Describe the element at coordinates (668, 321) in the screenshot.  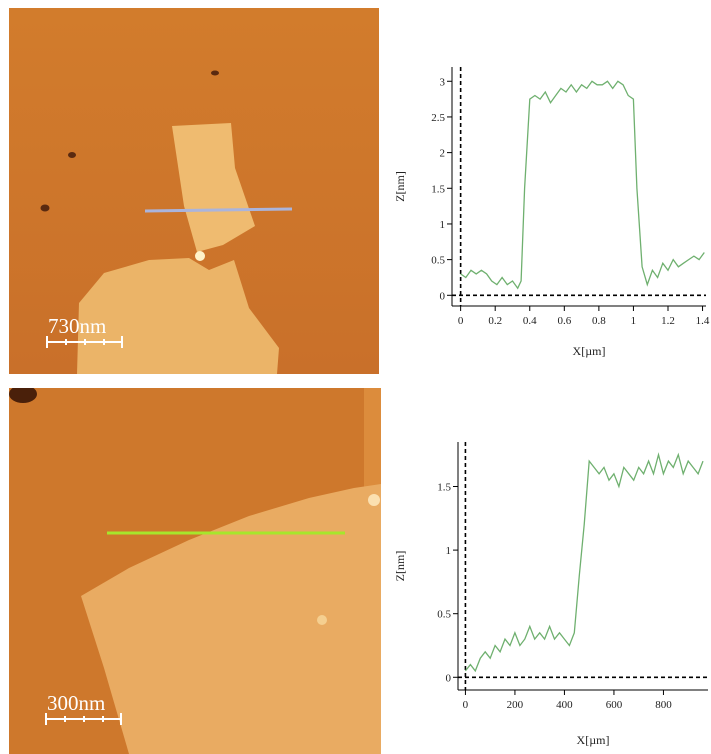
I see `x-tick-label: 1.2` at that location.